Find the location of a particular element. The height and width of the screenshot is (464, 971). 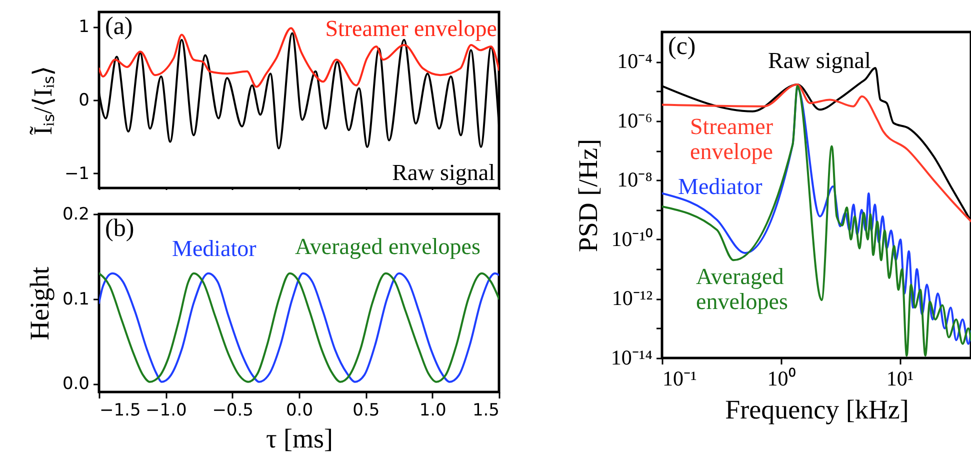

y-tick-label: 10⁻¹² is located at coordinates (632, 298).